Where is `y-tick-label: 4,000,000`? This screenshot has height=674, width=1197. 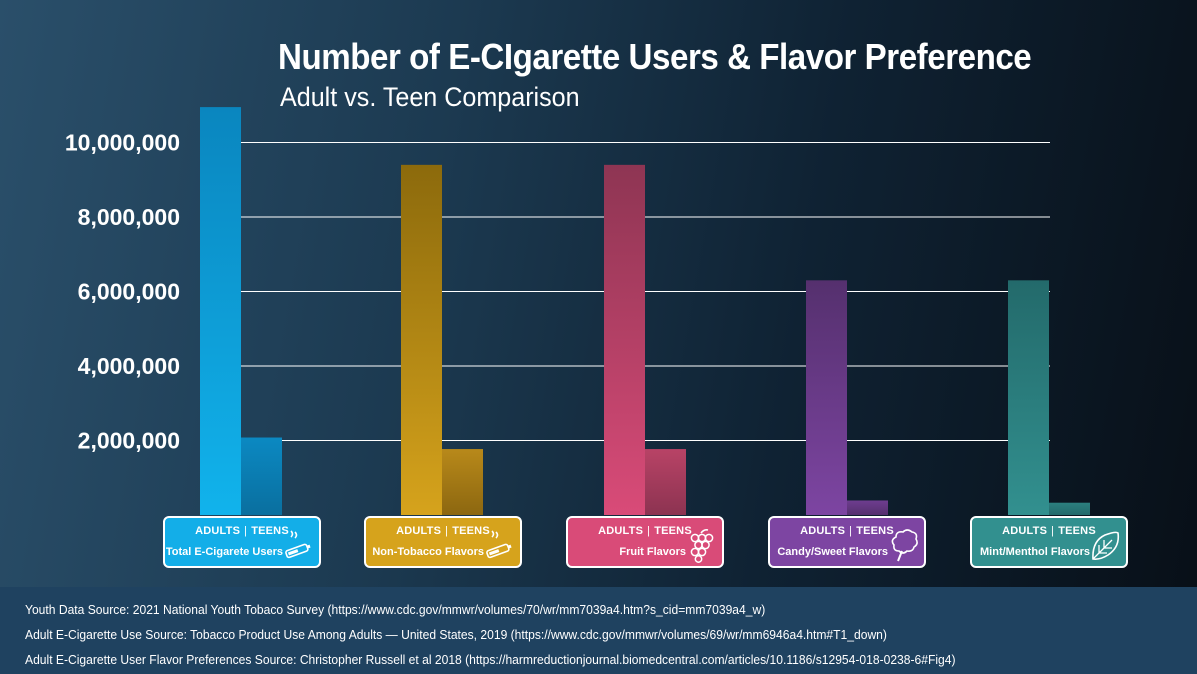 y-tick-label: 4,000,000 is located at coordinates (129, 366).